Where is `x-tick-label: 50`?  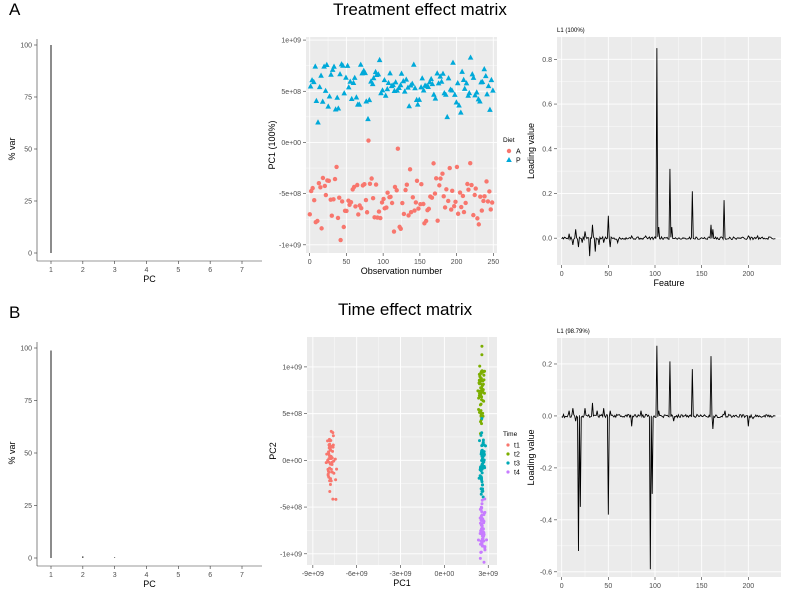
x-tick-label: 50 is located at coordinates (608, 274).